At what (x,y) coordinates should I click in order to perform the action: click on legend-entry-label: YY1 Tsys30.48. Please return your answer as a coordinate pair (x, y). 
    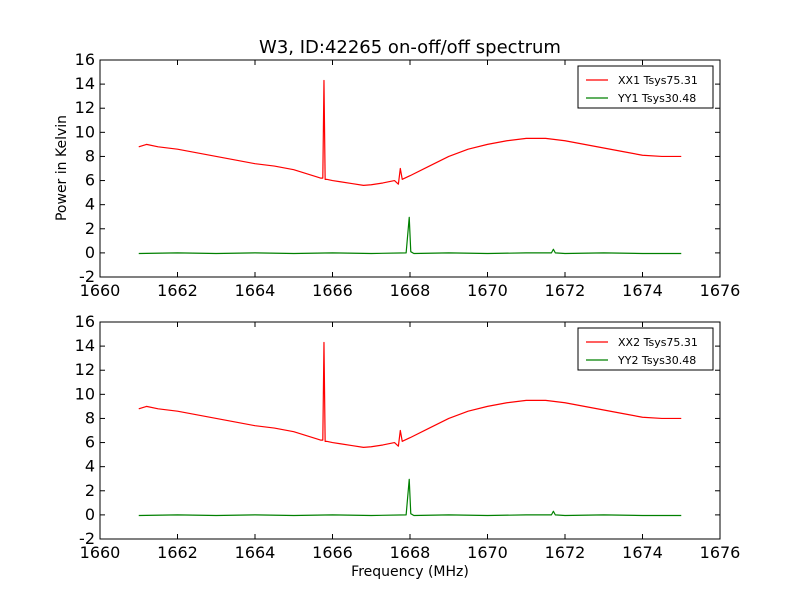
    Looking at the image, I should click on (656, 98).